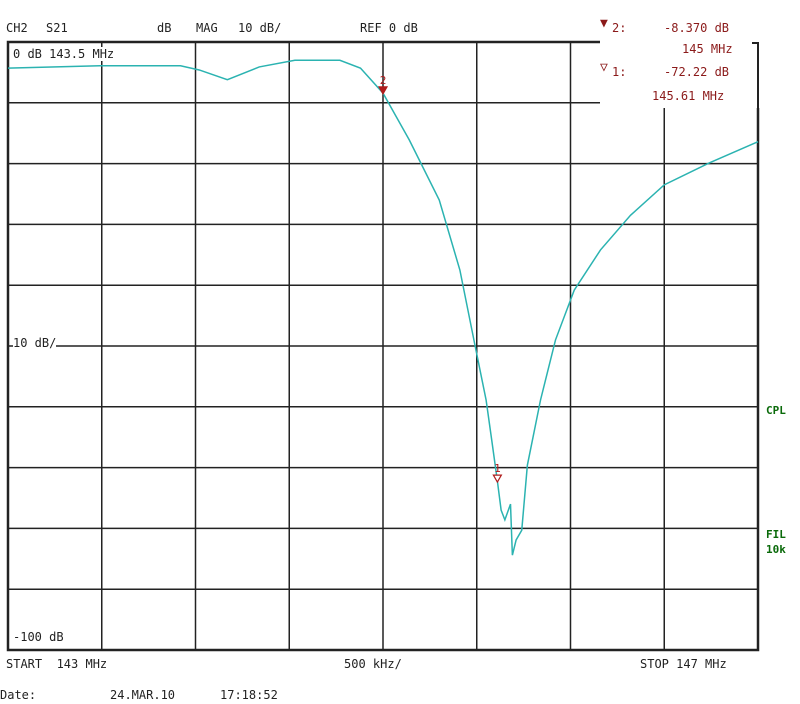 Image resolution: width=800 pixels, height=704 pixels. Describe the element at coordinates (497, 468) in the screenshot. I see `marker-1-label: 1` at that location.